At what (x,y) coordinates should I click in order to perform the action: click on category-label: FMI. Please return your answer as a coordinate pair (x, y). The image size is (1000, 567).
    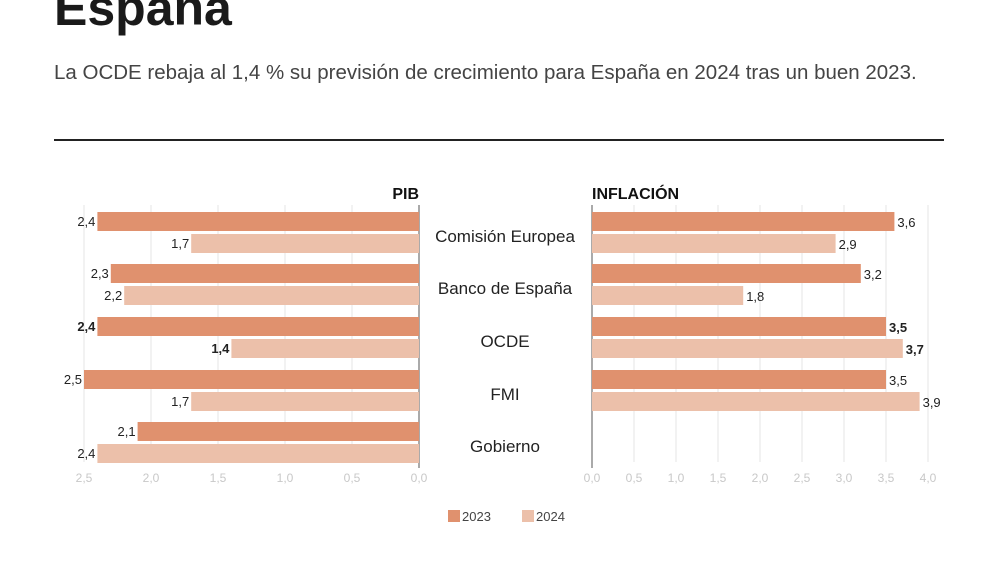
    Looking at the image, I should click on (504, 394).